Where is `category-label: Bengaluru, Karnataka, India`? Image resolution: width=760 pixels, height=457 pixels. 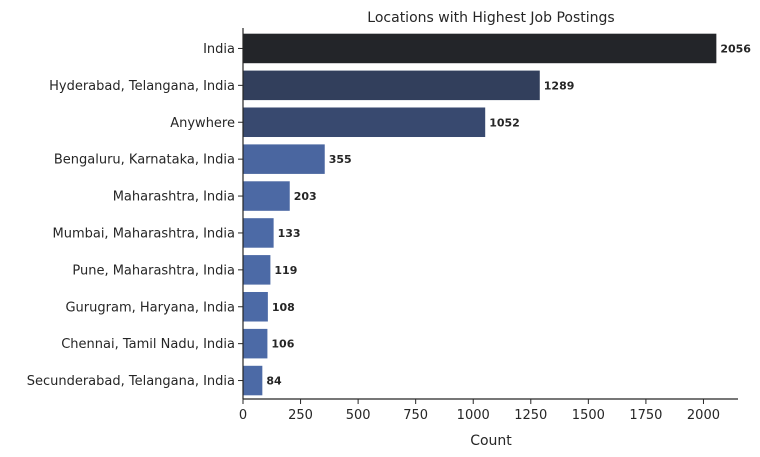
category-label: Bengaluru, Karnataka, India is located at coordinates (144, 160).